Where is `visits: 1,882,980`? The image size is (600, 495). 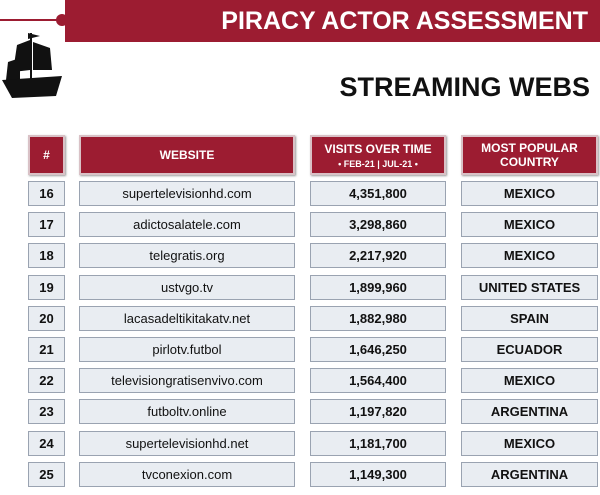 visits: 1,882,980 is located at coordinates (378, 318).